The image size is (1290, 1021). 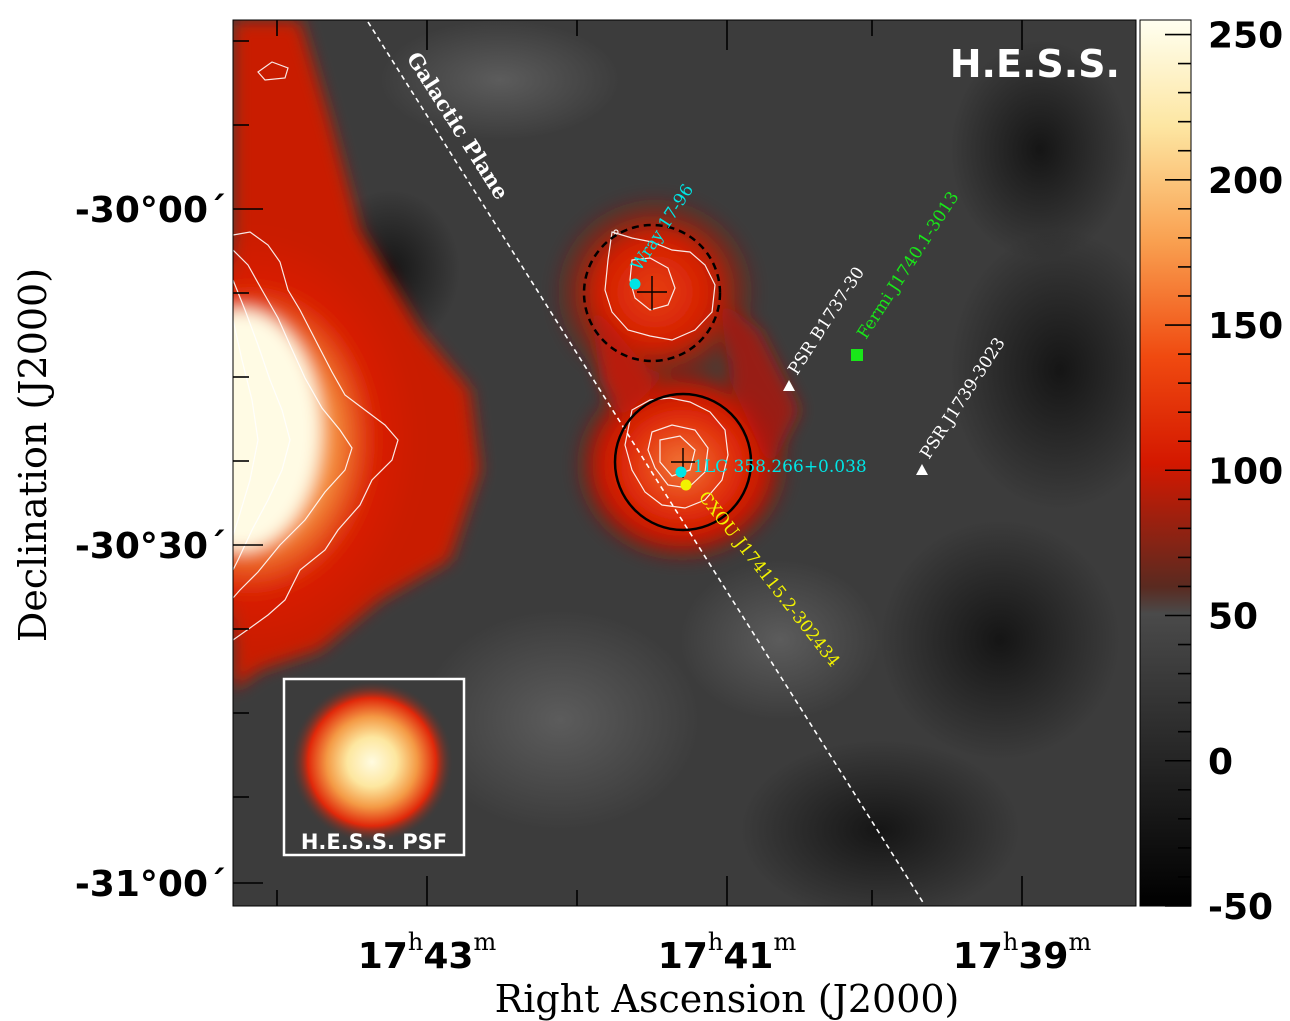 I want to click on colorbar-tick-label: 100, so click(x=1245, y=471).